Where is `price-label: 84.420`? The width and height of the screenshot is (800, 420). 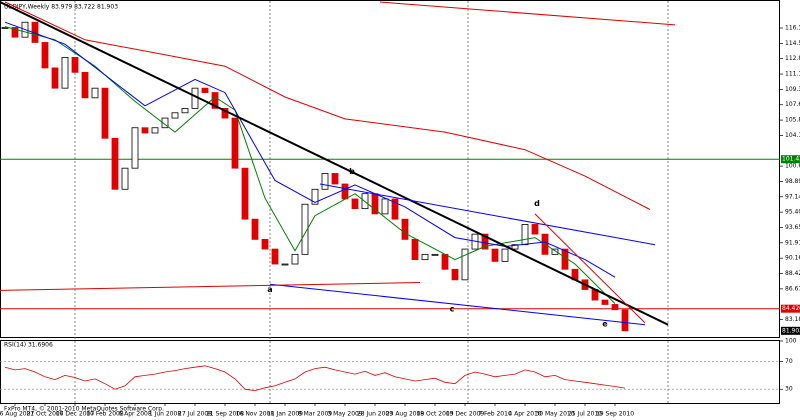 price-label: 84.420 is located at coordinates (791, 308).